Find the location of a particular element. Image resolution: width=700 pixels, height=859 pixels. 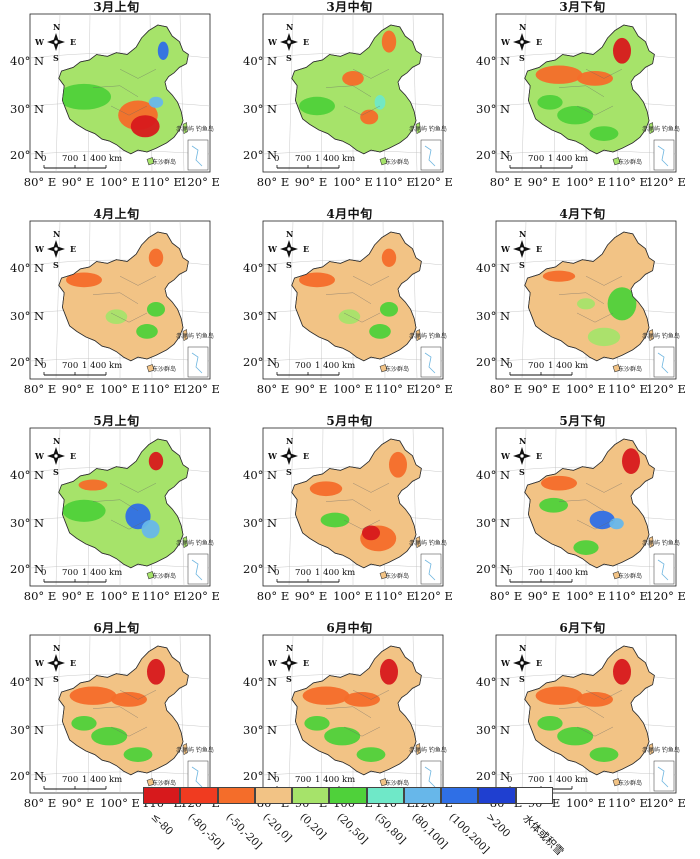

map-panel: 5月中旬 40° N 30° N 20° N N is located at coordinates (349, 511).